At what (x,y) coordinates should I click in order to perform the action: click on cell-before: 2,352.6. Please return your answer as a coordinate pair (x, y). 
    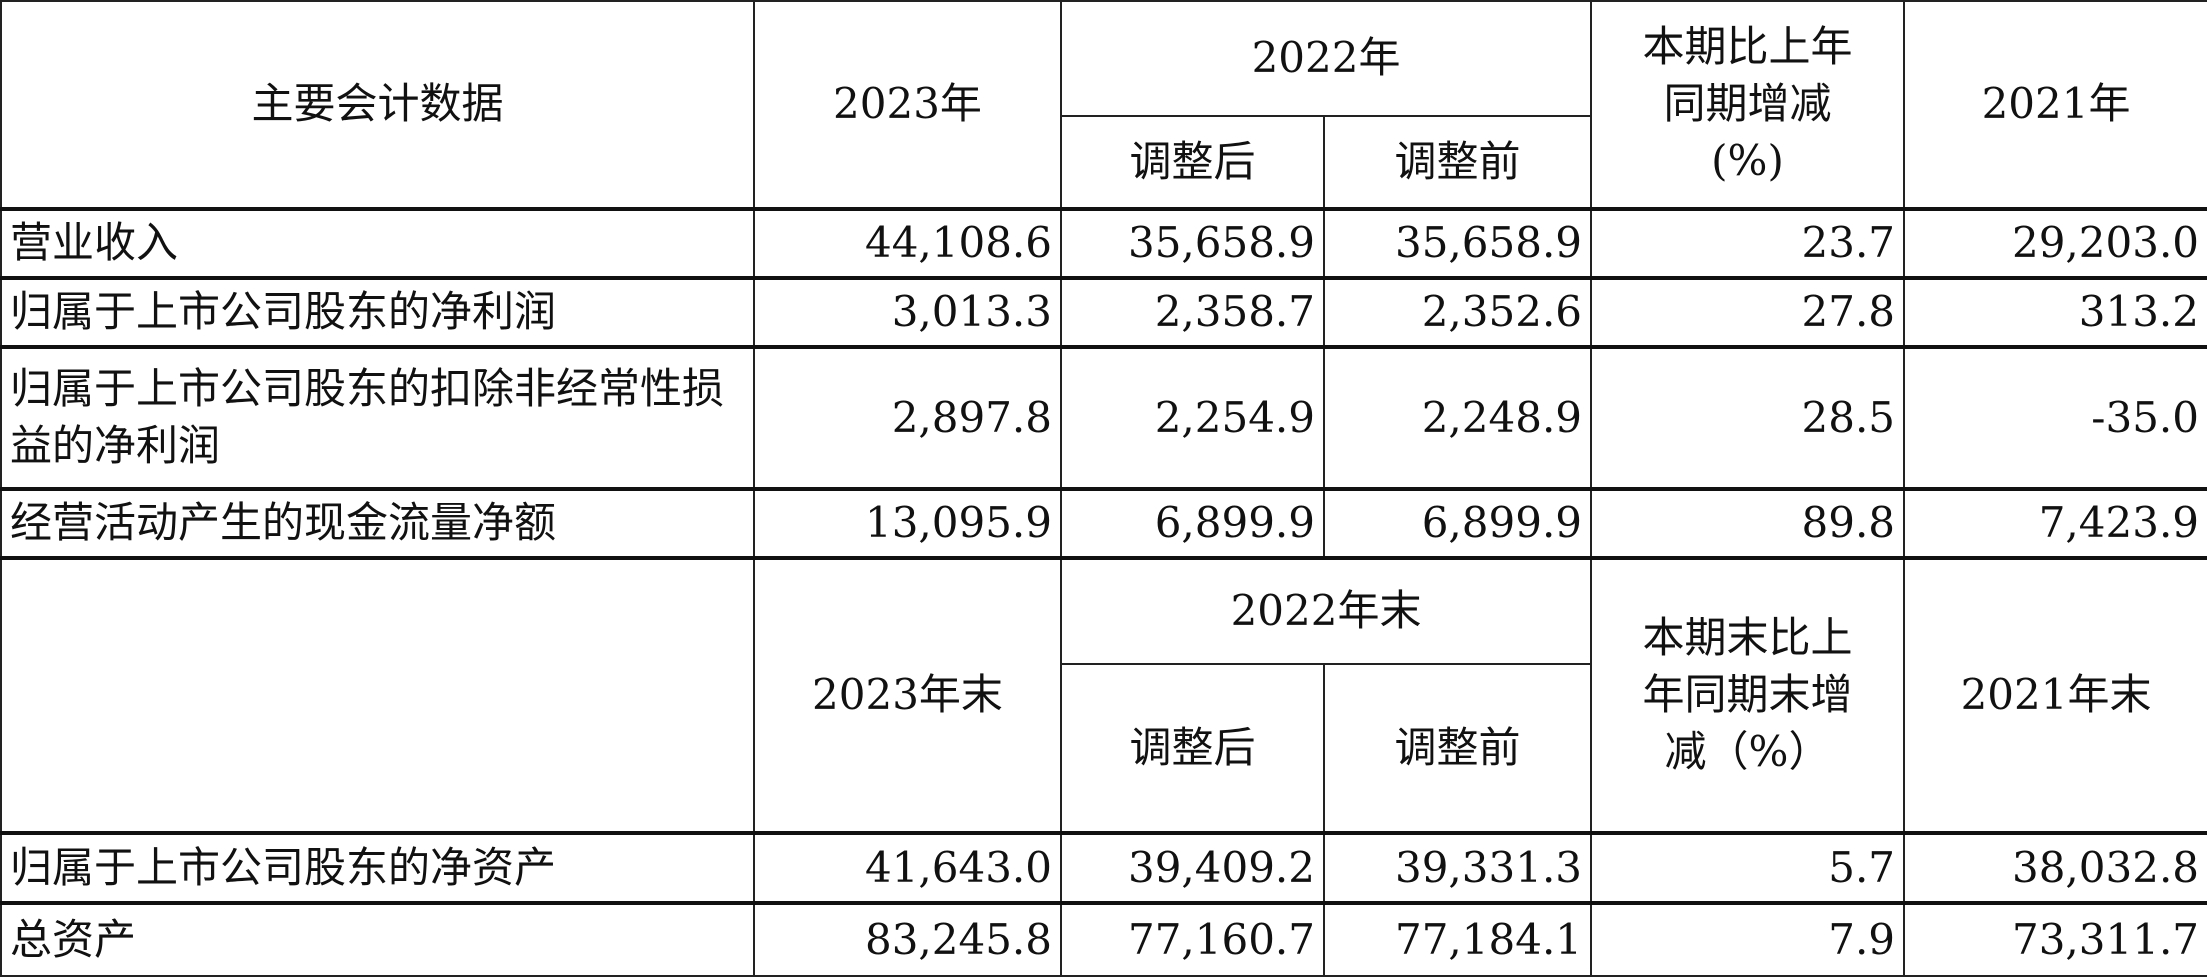
    Looking at the image, I should click on (1457, 312).